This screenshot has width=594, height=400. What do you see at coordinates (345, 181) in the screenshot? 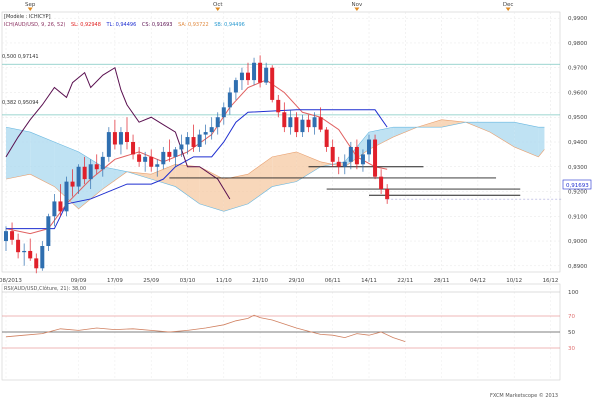
I see `horizontal-lines` at bounding box center [345, 181].